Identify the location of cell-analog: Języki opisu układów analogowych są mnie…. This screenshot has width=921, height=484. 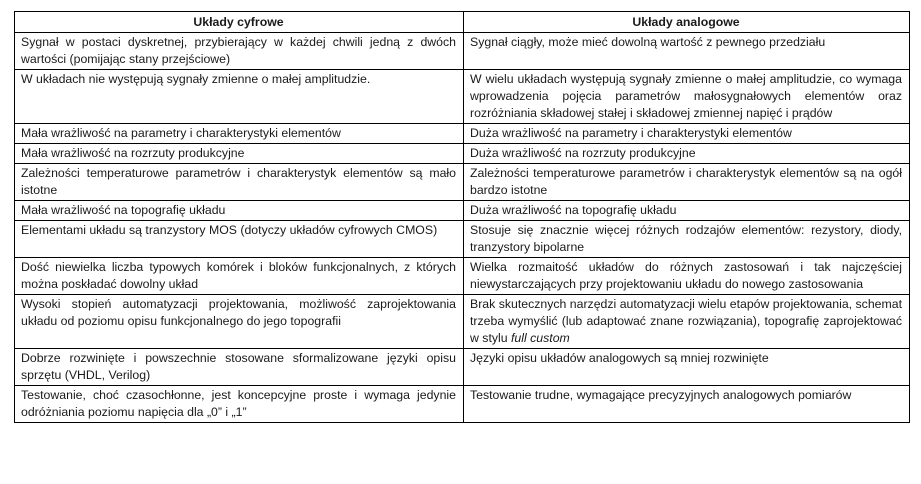
(686, 367).